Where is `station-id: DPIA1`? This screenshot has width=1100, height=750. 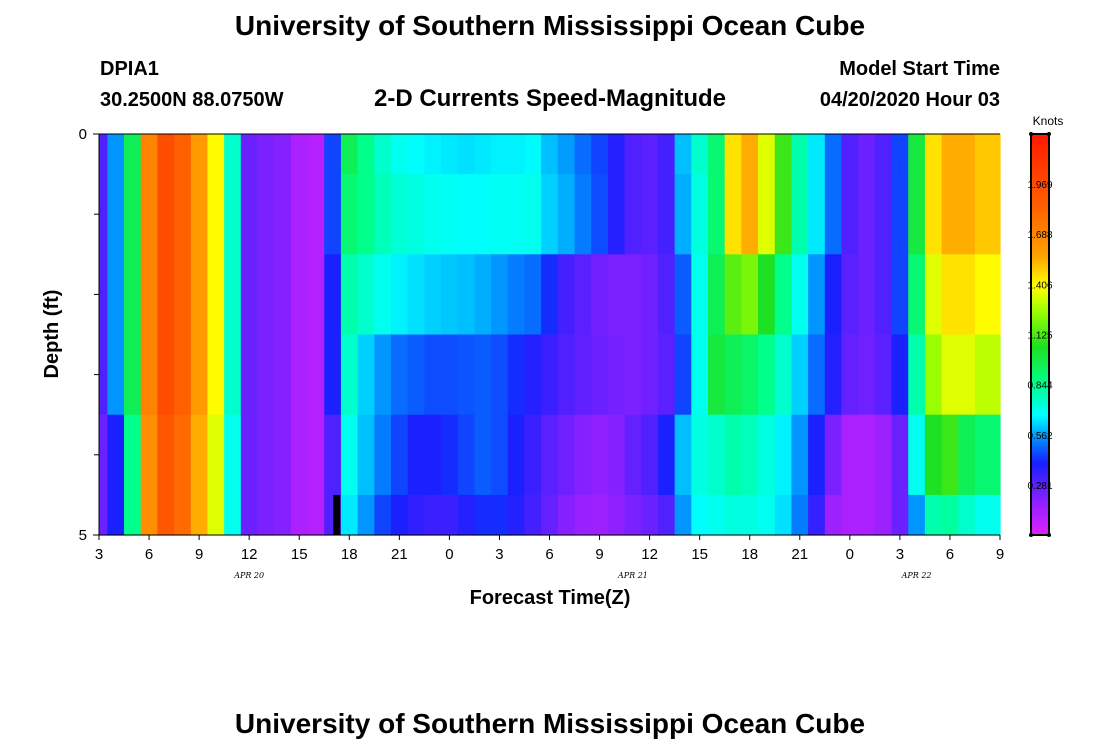 station-id: DPIA1 is located at coordinates (129, 69).